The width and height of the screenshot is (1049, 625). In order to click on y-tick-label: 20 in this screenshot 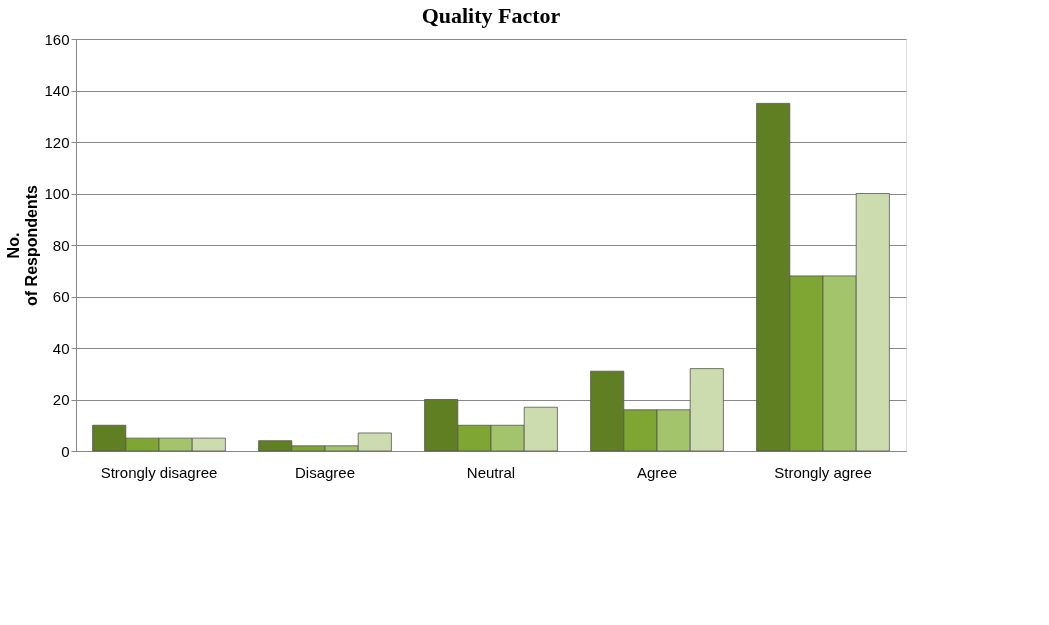, I will do `click(61, 399)`.